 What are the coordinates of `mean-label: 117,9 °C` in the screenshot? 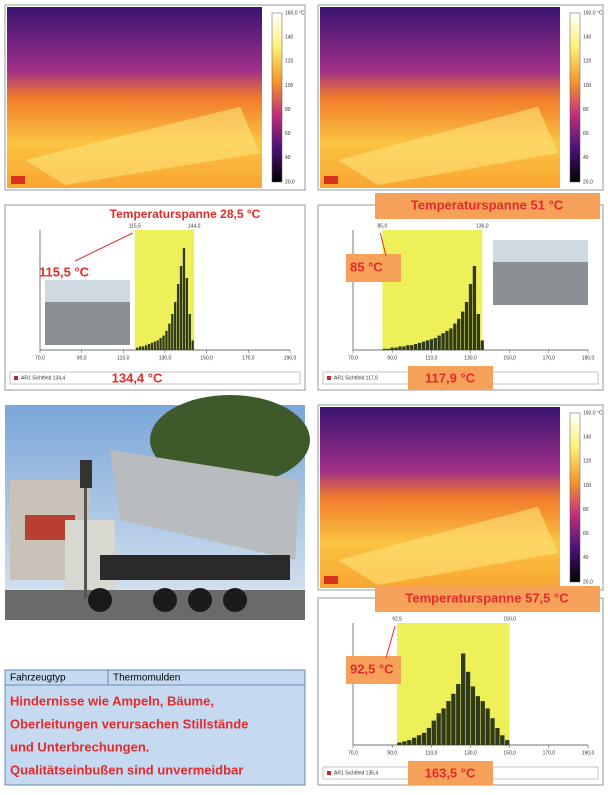 It's located at (450, 377).